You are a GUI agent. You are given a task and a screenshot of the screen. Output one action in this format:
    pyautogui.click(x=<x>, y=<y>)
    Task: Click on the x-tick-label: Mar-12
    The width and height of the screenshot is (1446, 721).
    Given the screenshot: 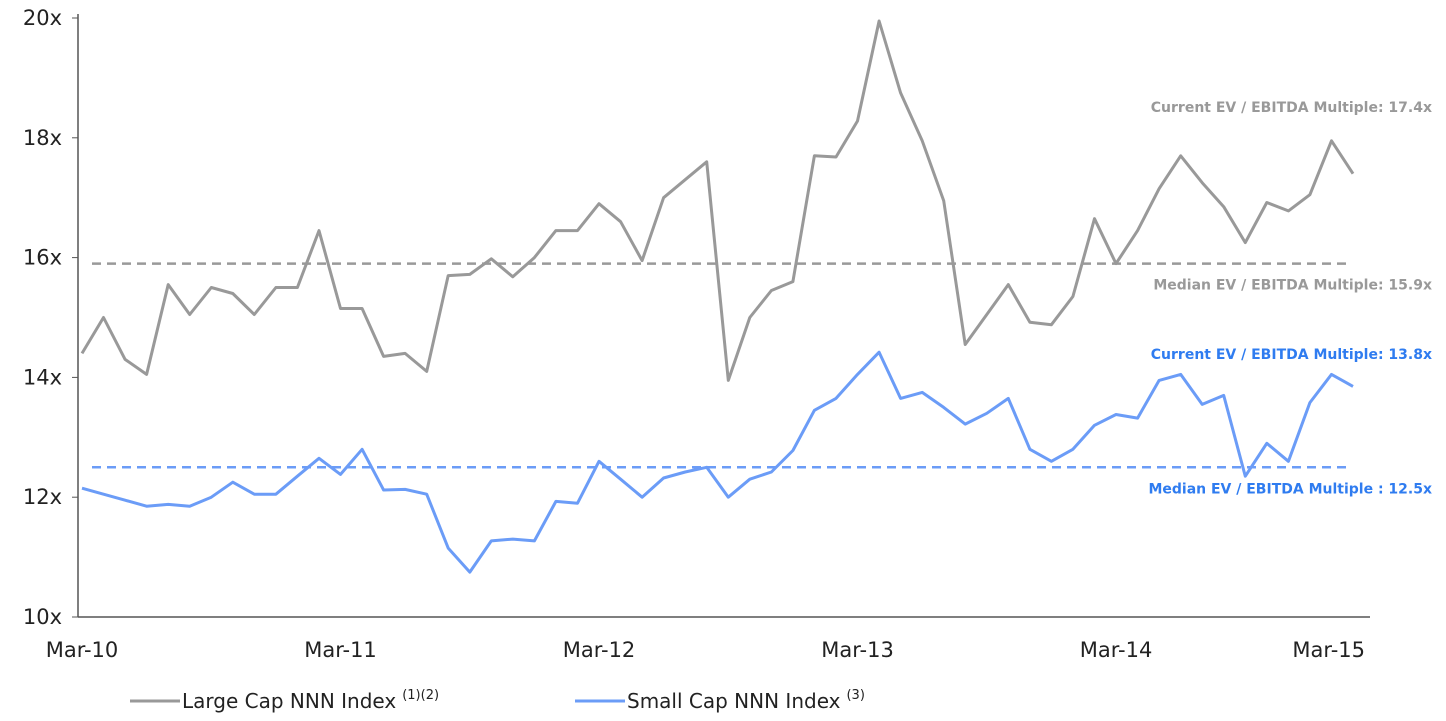 What is the action you would take?
    pyautogui.click(x=599, y=650)
    